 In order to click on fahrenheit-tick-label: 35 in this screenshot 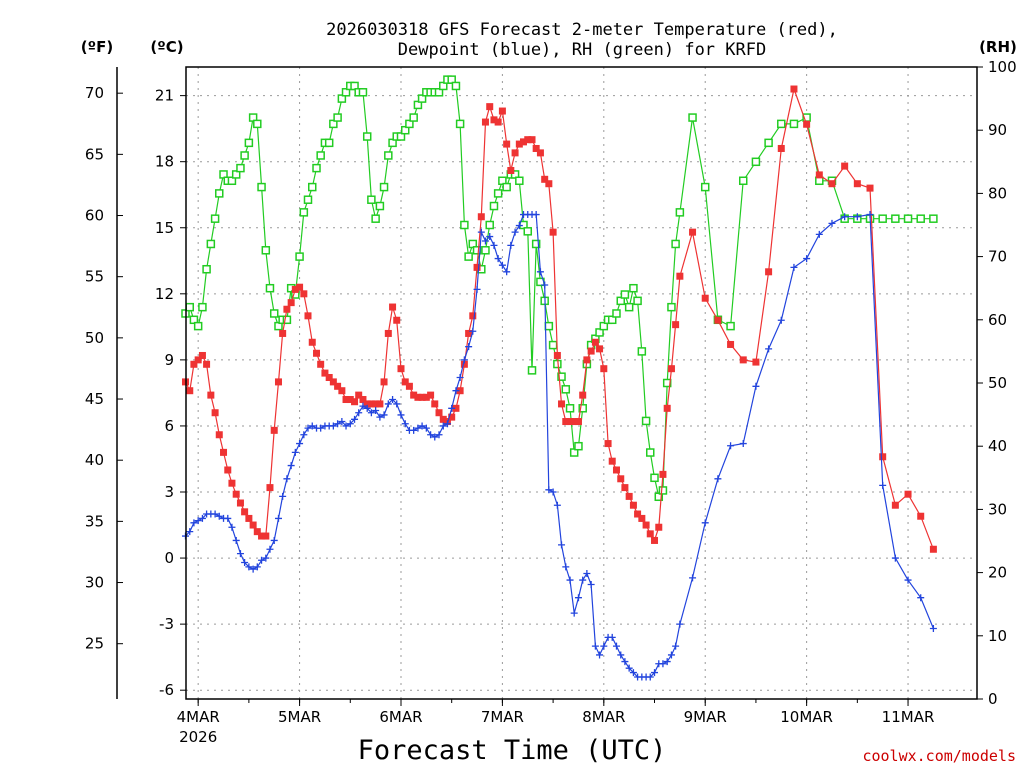, I will do `click(94, 521)`.